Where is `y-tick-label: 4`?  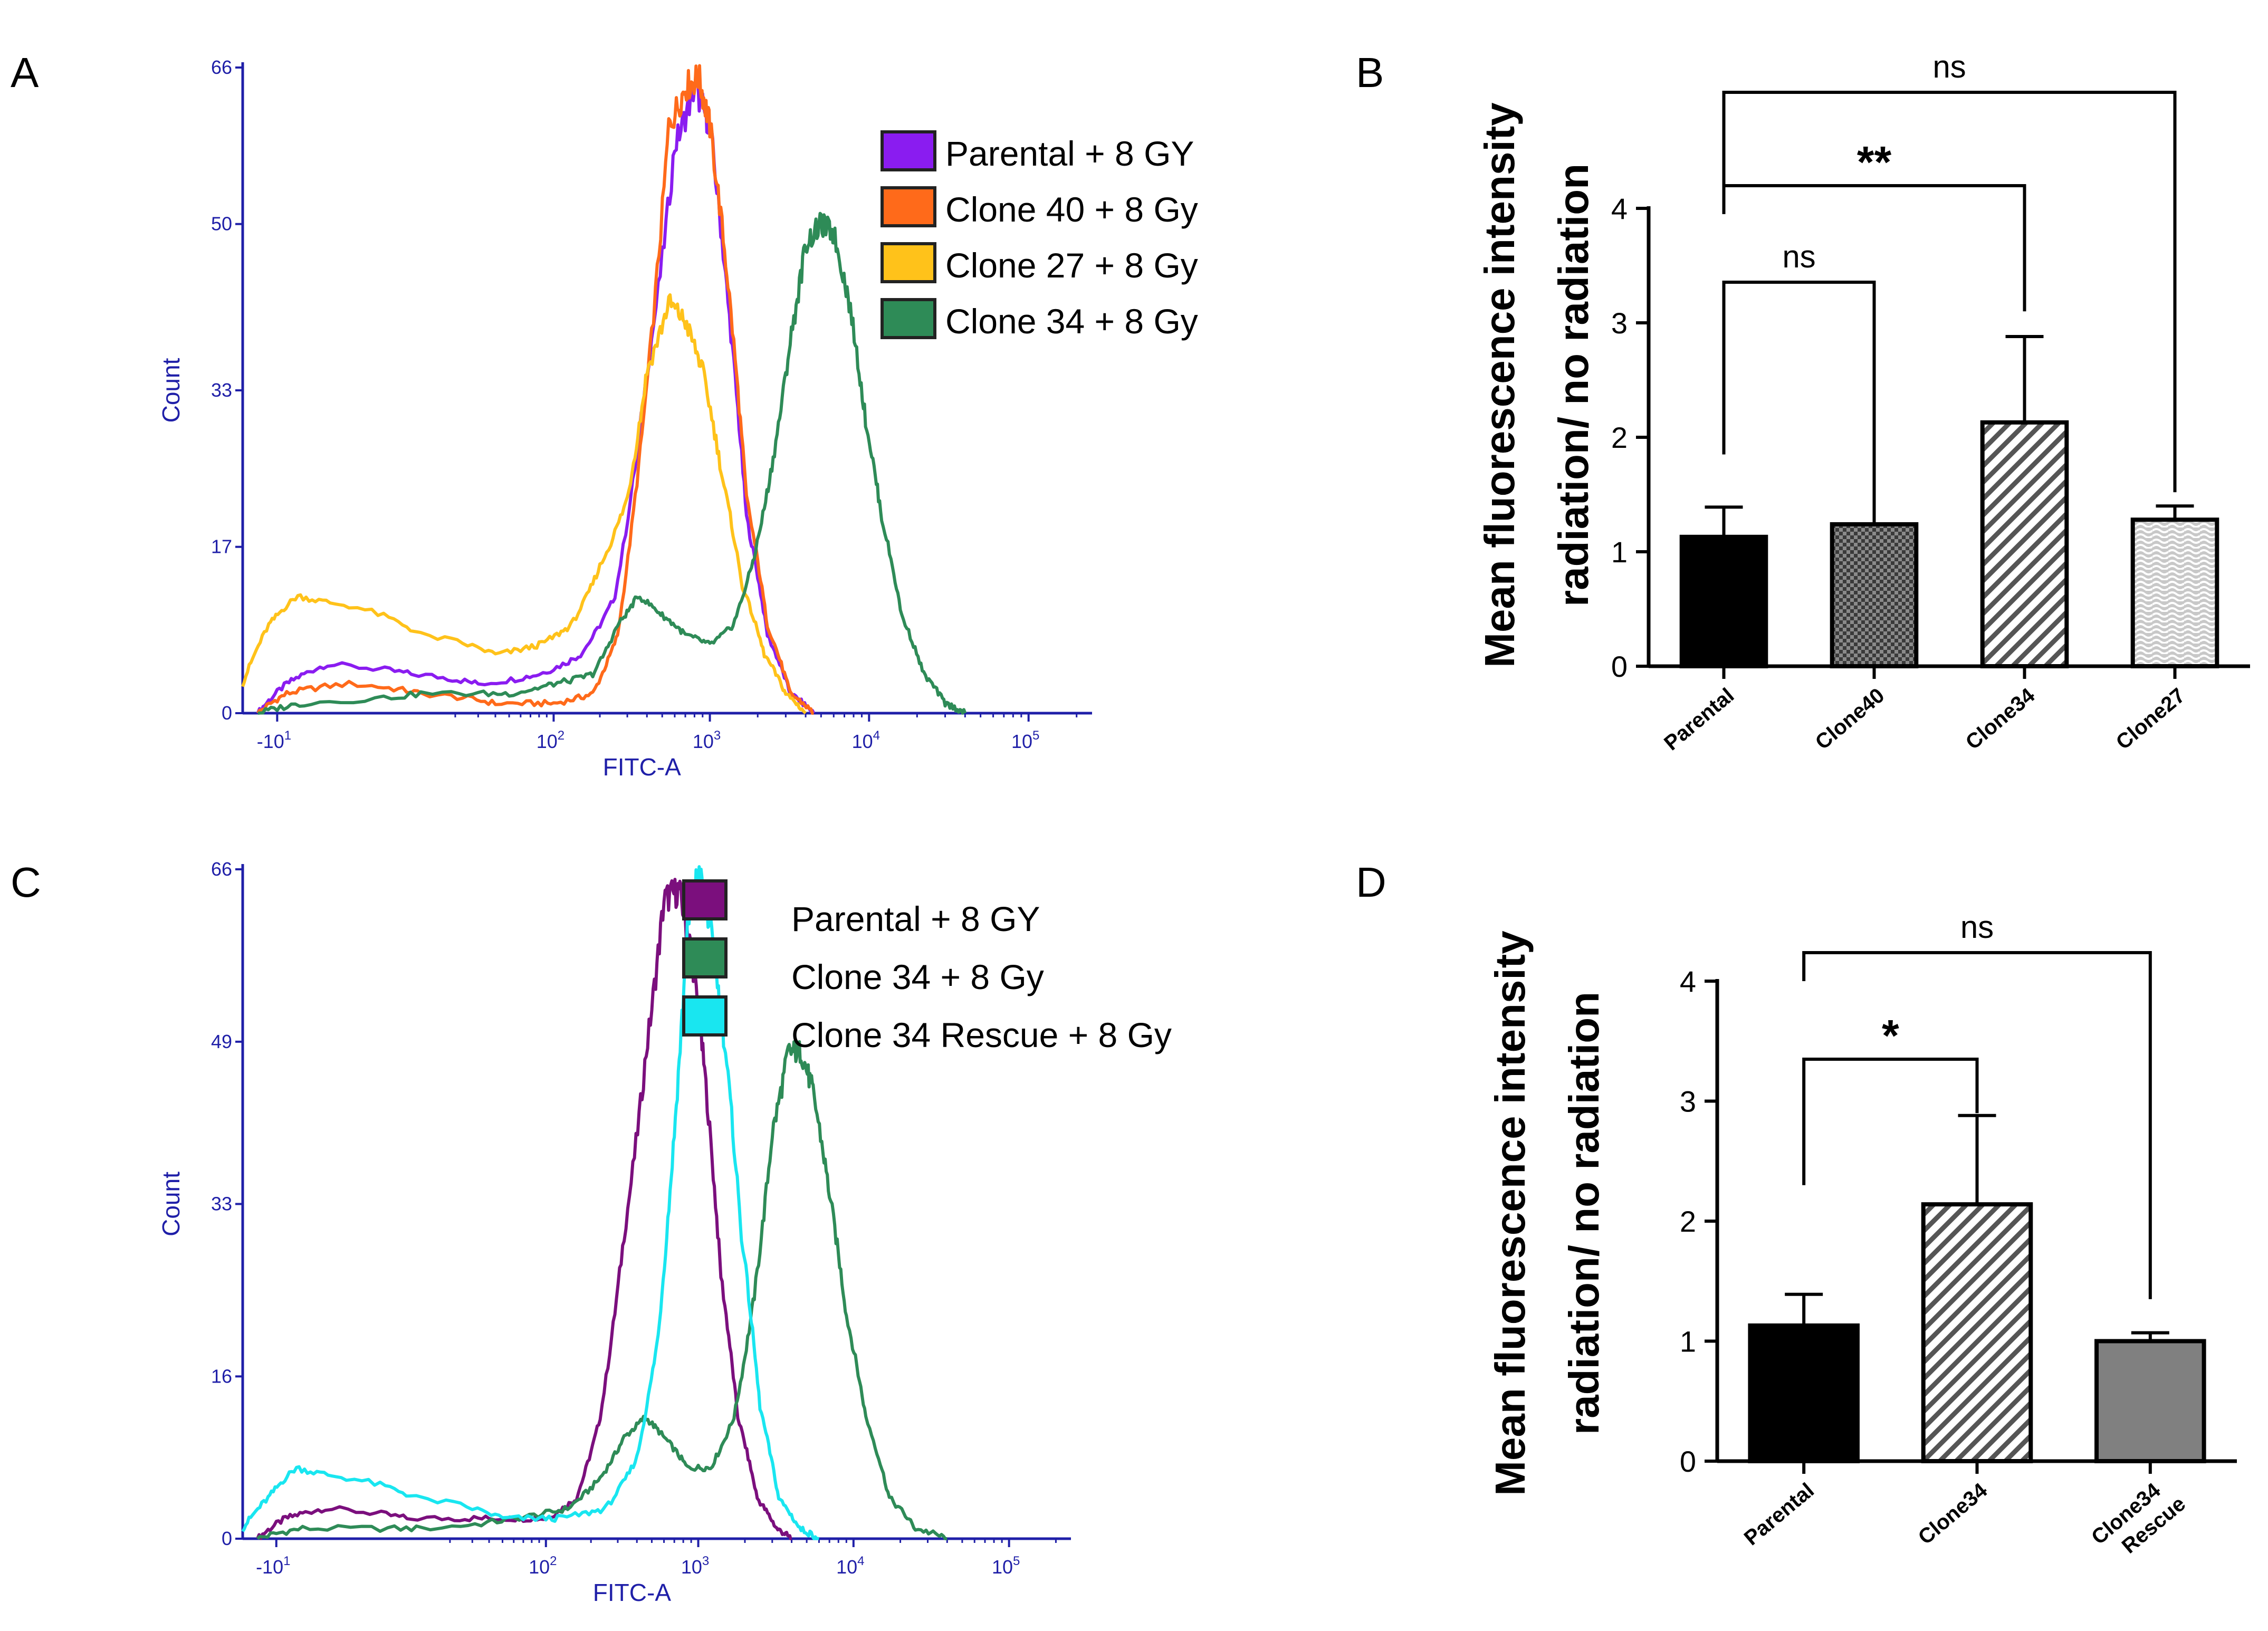 y-tick-label: 4 is located at coordinates (1688, 981).